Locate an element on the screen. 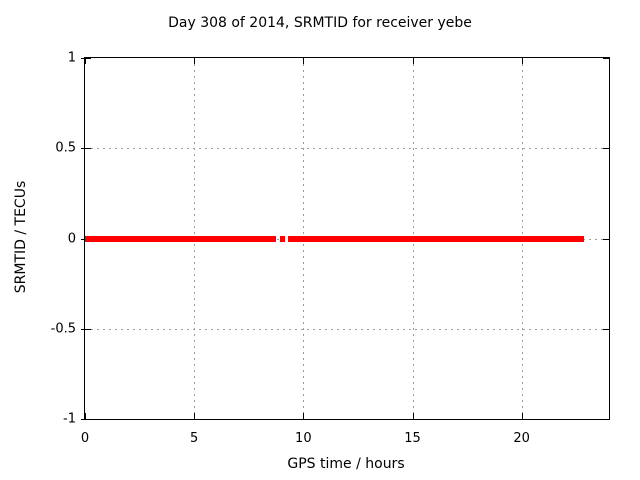  x-tick-label: 0 is located at coordinates (85, 438).